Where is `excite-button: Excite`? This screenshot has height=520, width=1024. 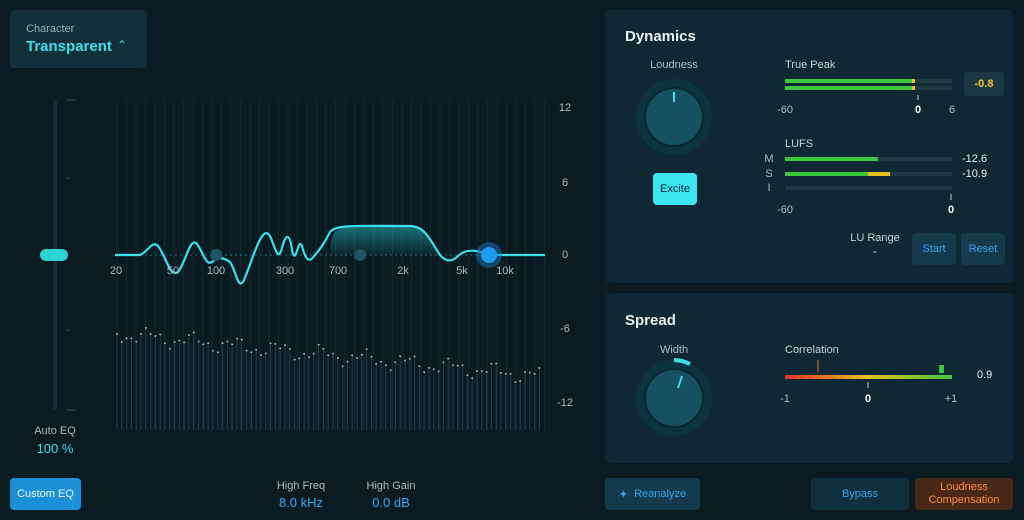
excite-button: Excite is located at coordinates (675, 189).